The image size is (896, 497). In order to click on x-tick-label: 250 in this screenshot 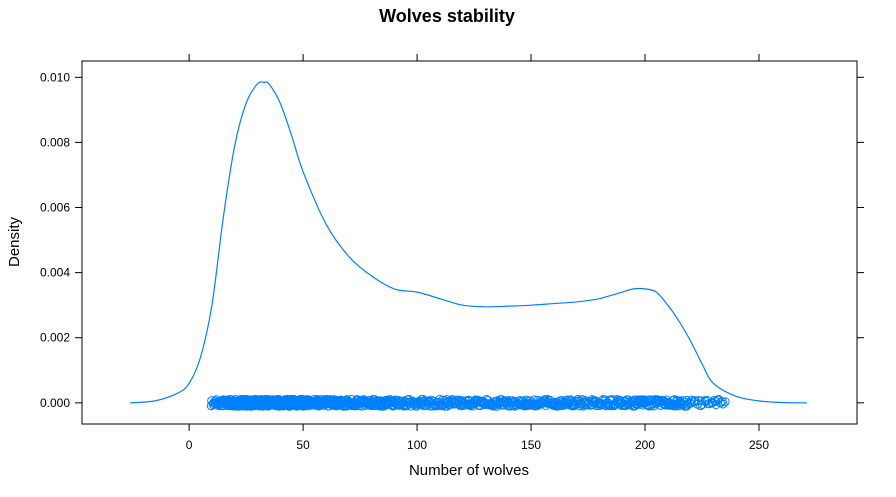, I will do `click(759, 445)`.